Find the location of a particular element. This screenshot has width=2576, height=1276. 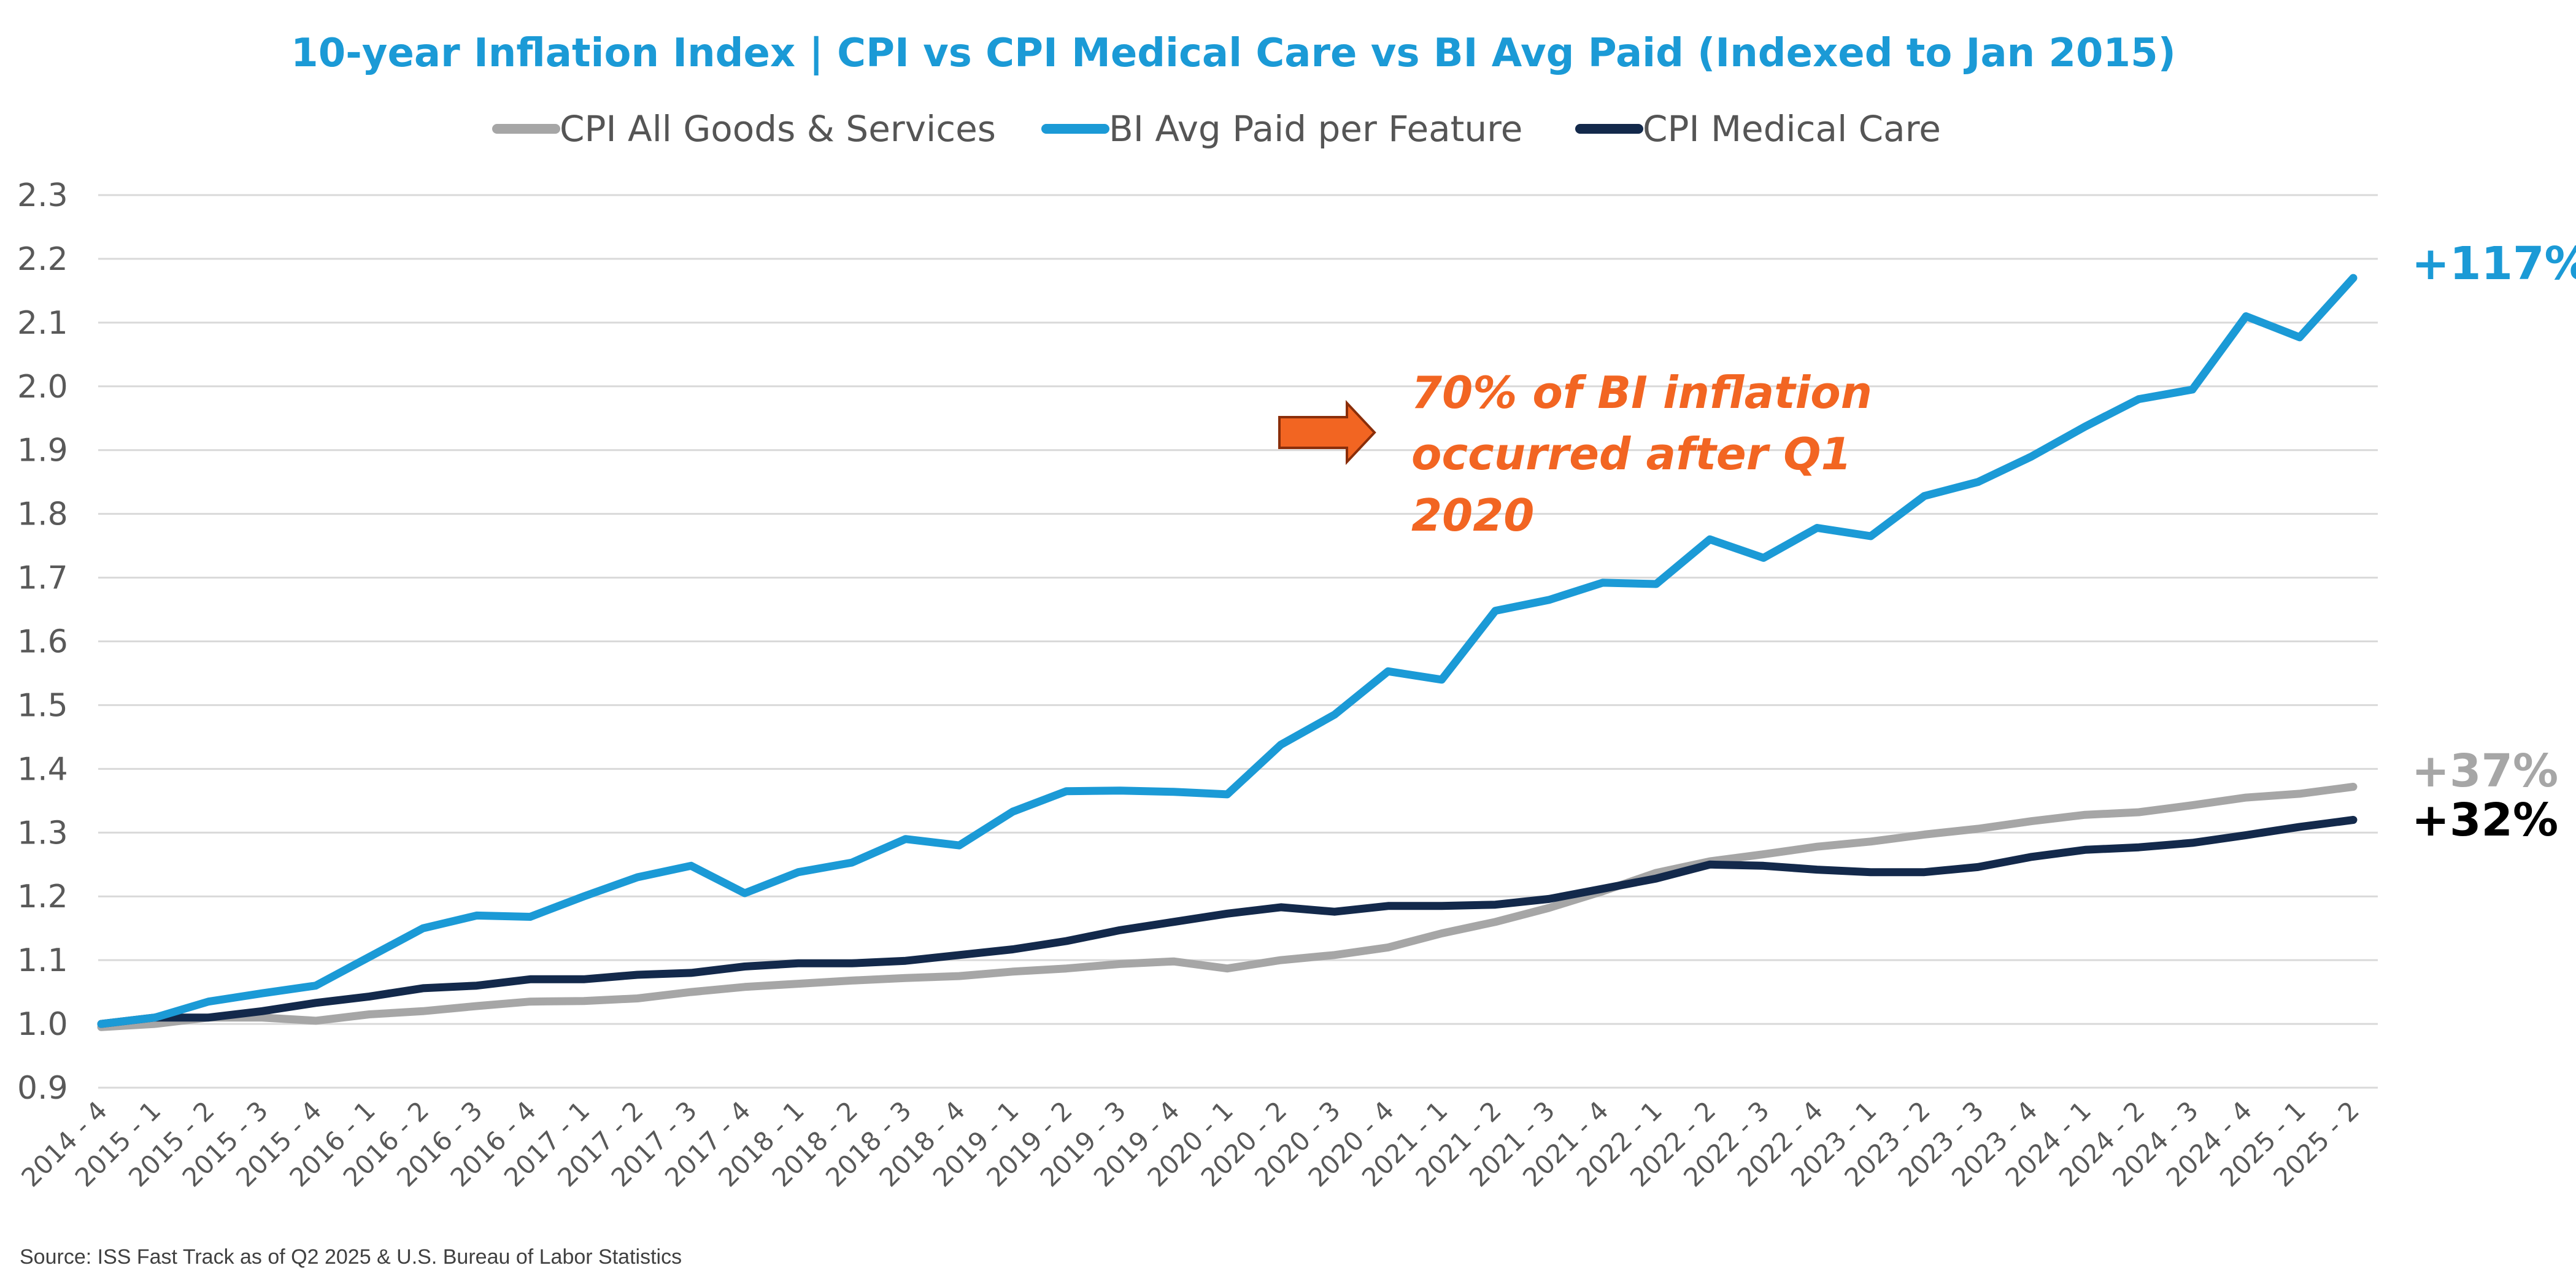

annotation-line-1: 70% of BI inflation is located at coordinates (1641, 392).